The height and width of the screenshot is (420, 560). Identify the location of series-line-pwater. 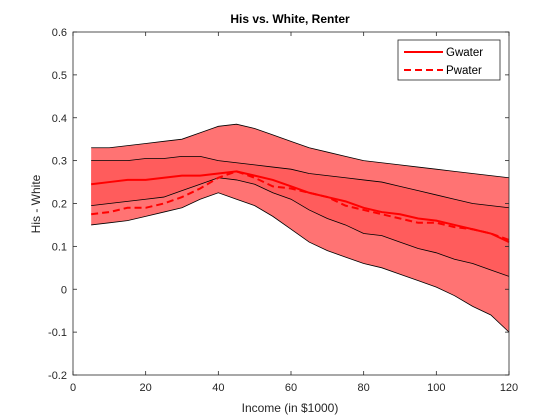
(300, 205).